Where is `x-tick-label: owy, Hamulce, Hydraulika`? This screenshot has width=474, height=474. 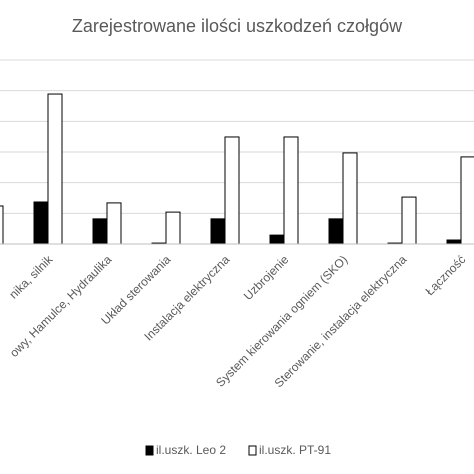
x-tick-label: owy, Hamulce, Hydraulika is located at coordinates (61, 306).